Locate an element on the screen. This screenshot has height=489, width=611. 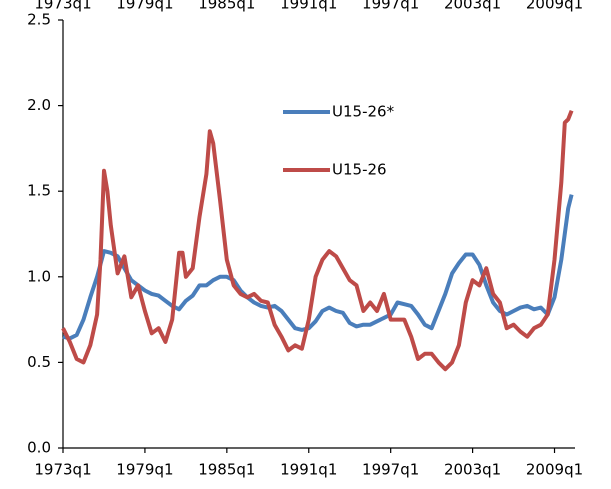
x-tick-label-top: 1997q1 is located at coordinates (390, 6).